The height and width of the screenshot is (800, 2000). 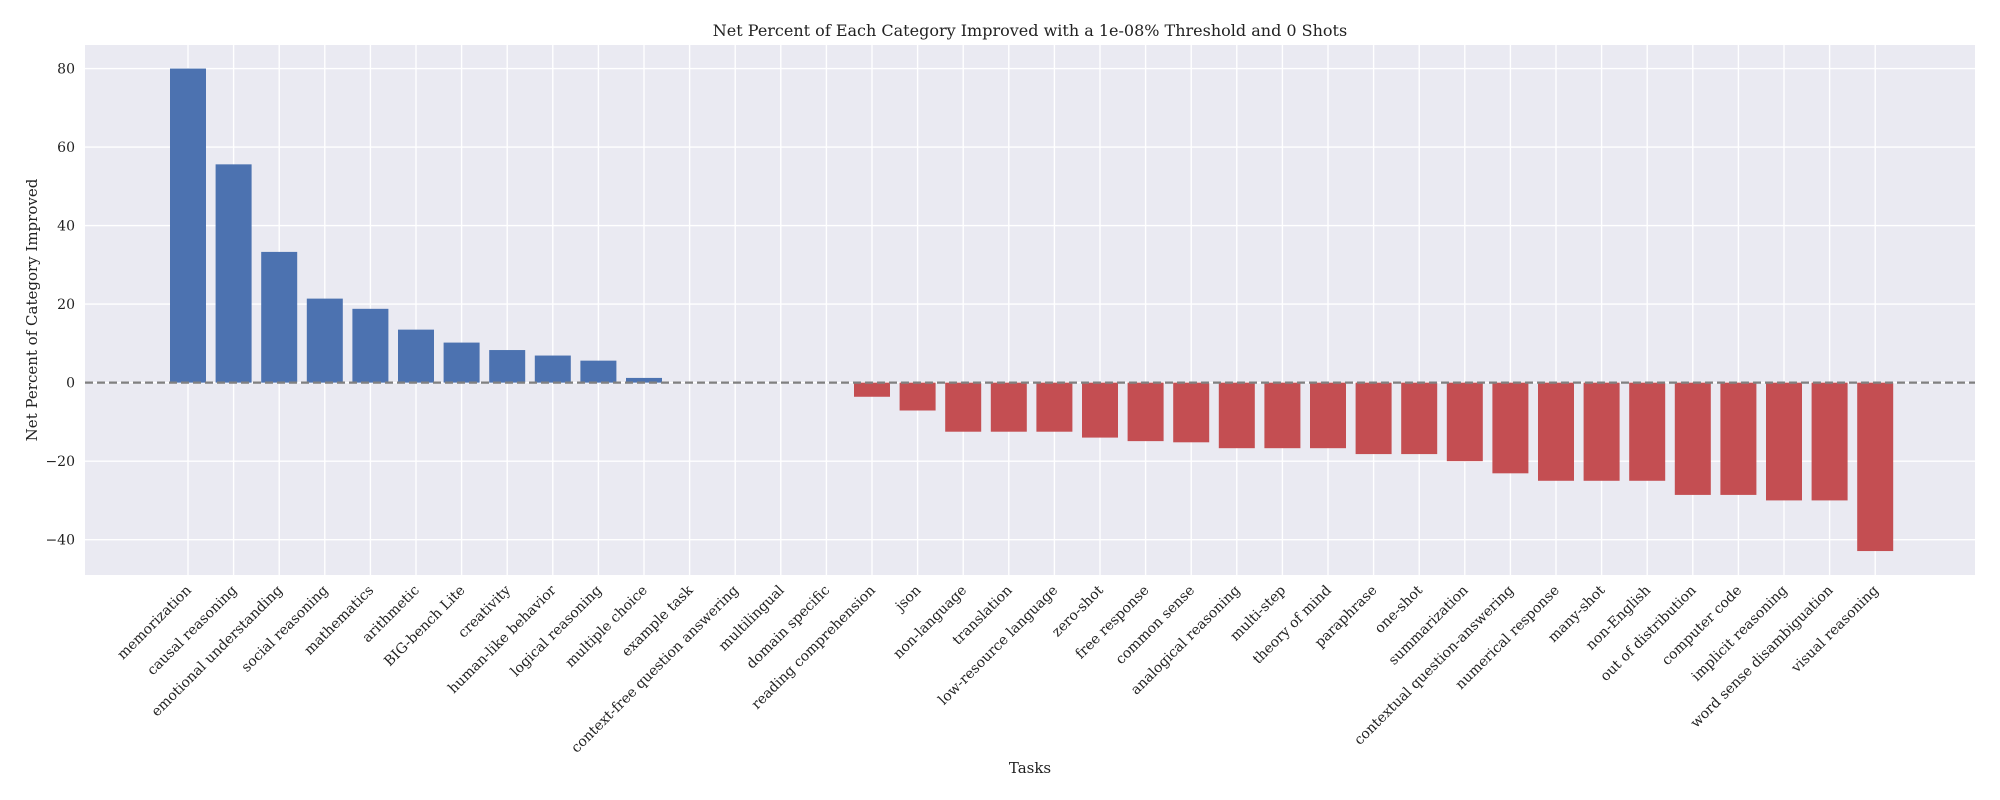 I want to click on x-tick-label: multiple choice, so click(x=606, y=627).